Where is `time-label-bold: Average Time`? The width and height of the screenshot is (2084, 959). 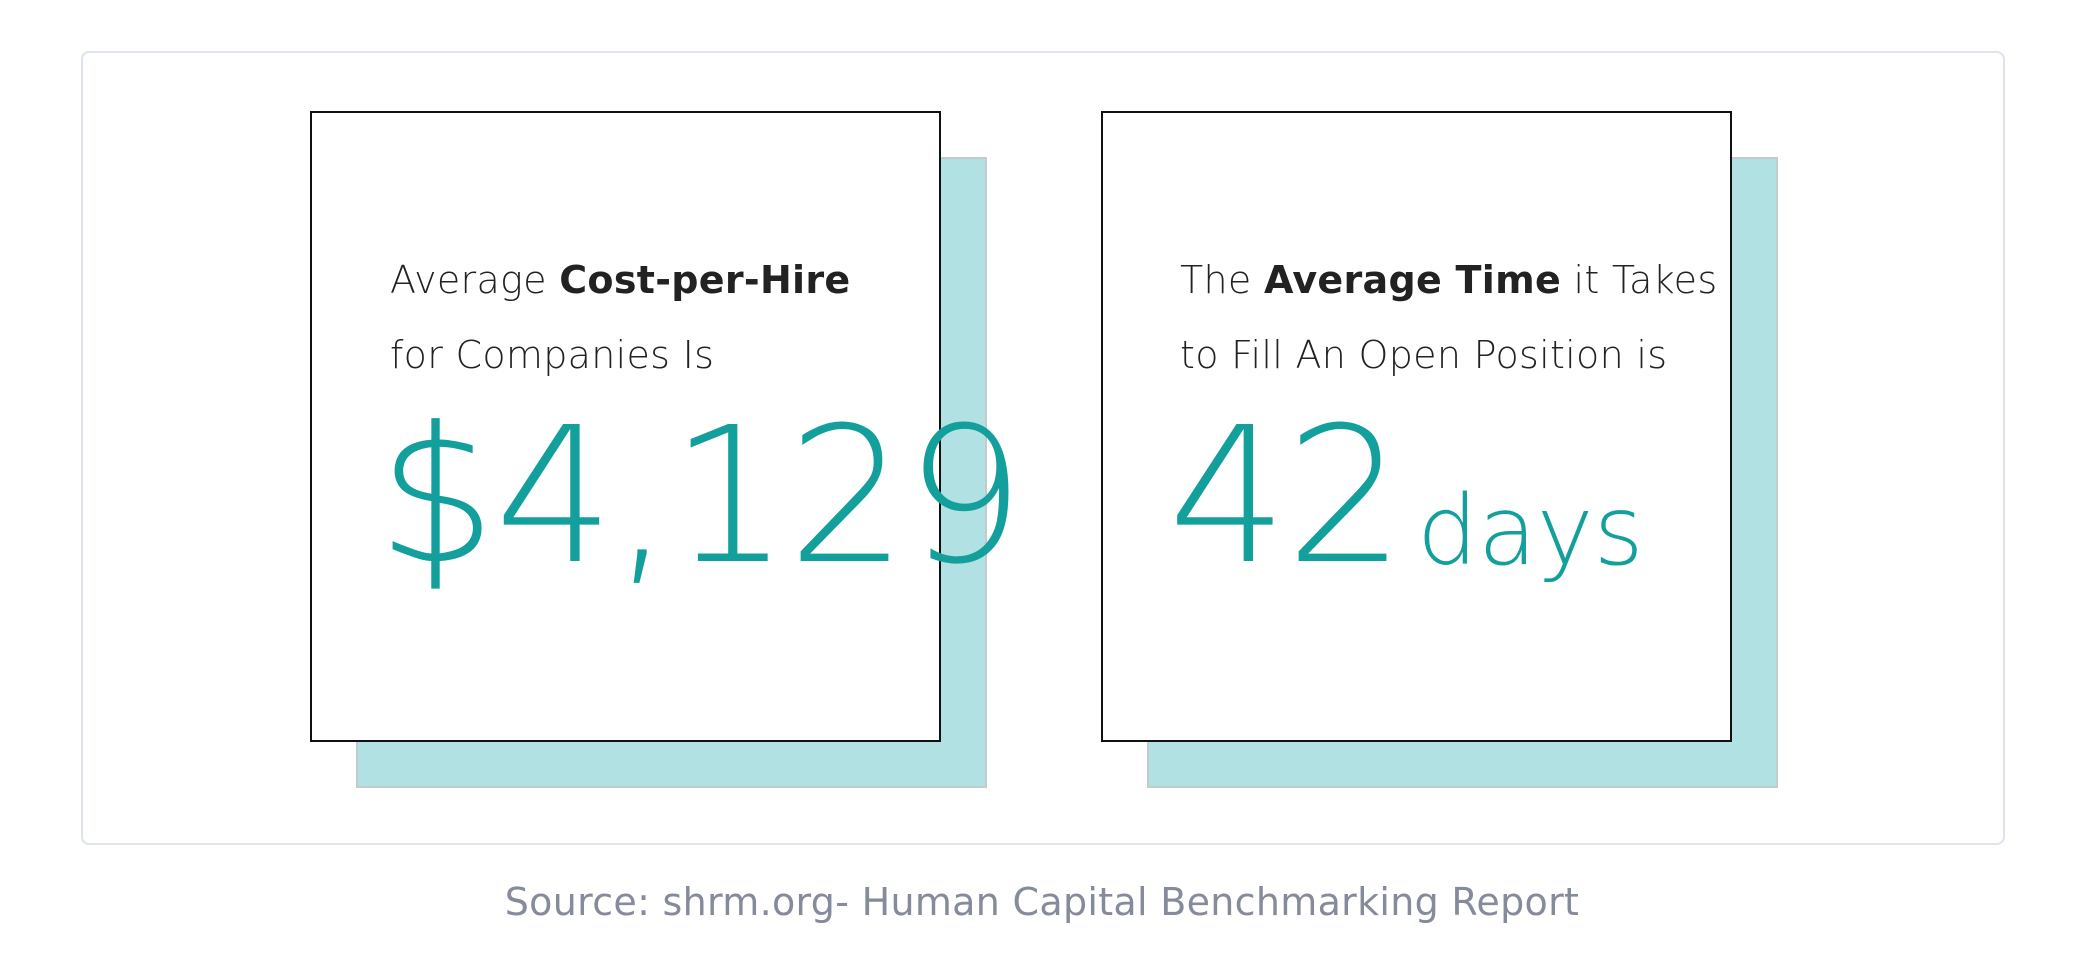 time-label-bold: Average Time is located at coordinates (1412, 280).